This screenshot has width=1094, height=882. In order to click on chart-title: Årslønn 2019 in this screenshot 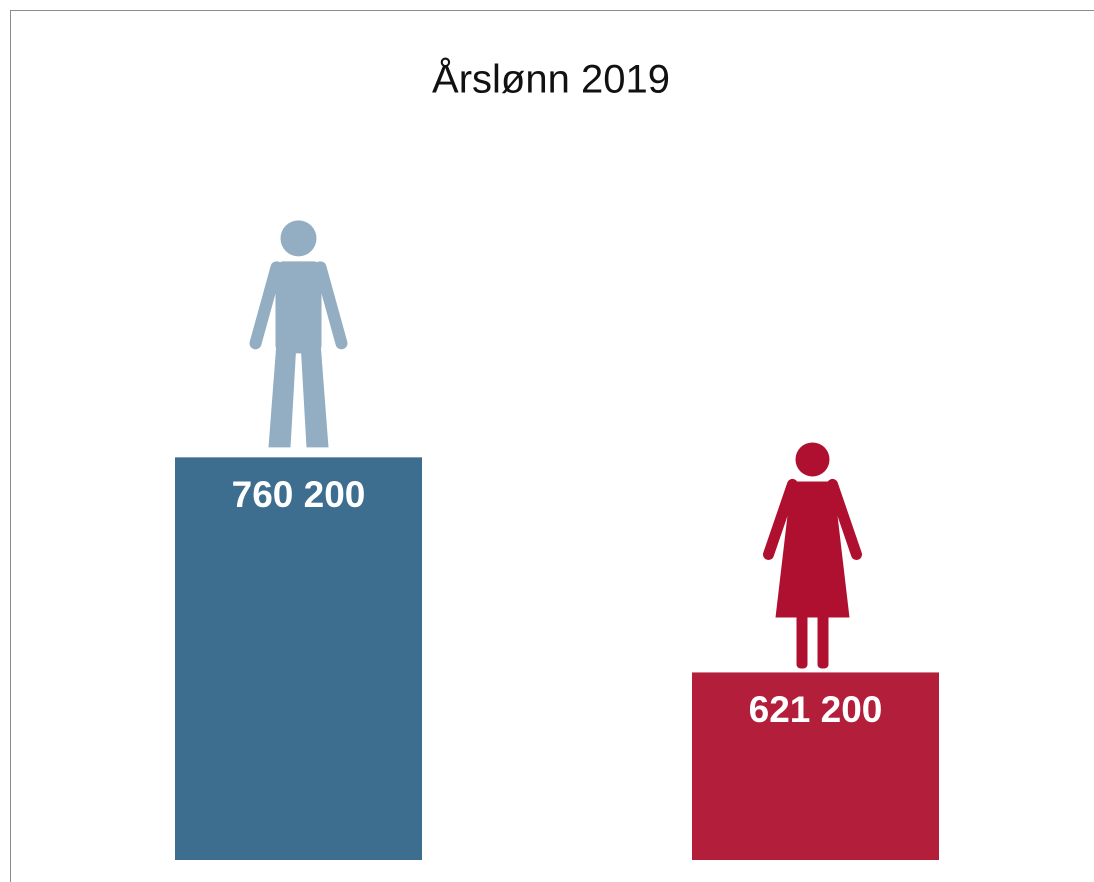, I will do `click(551, 79)`.